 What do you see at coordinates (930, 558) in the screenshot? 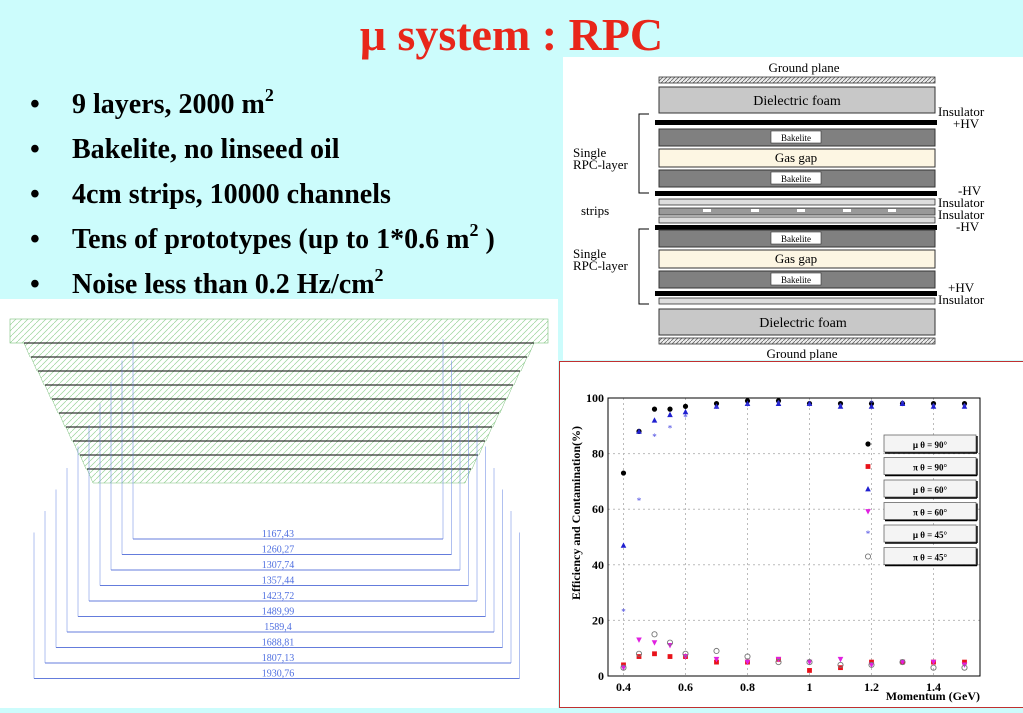
I see `legend-label: π θ = 45°` at bounding box center [930, 558].